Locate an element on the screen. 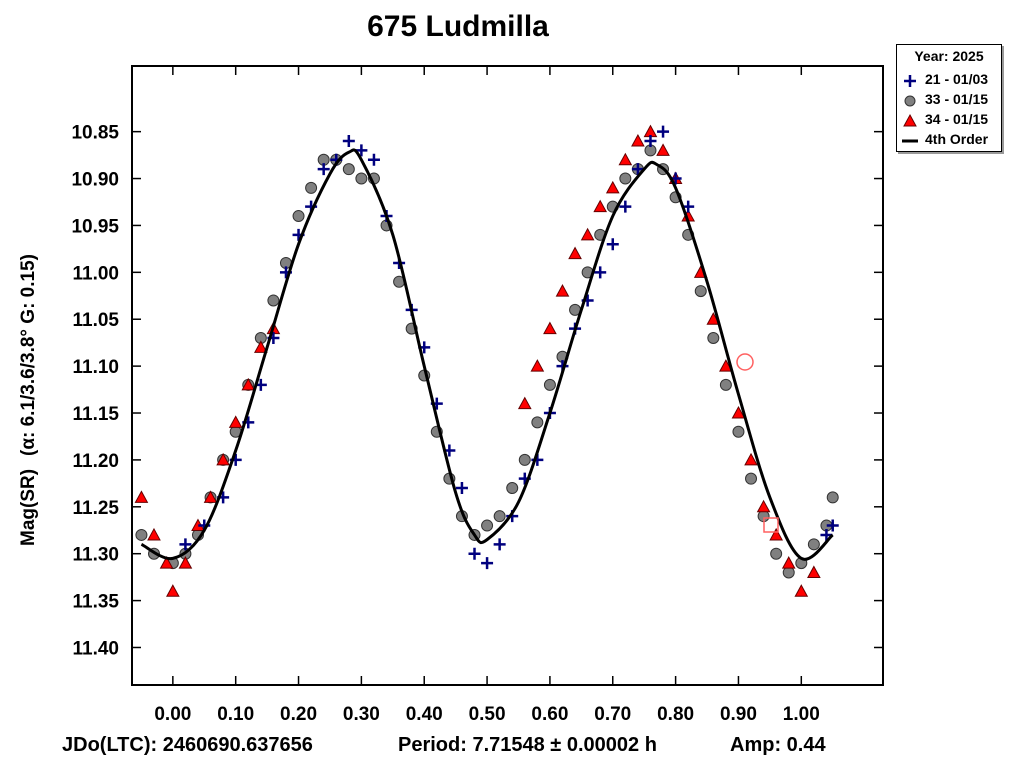 Image resolution: width=1024 pixels, height=768 pixels. legend-label: 4th Order is located at coordinates (957, 139).